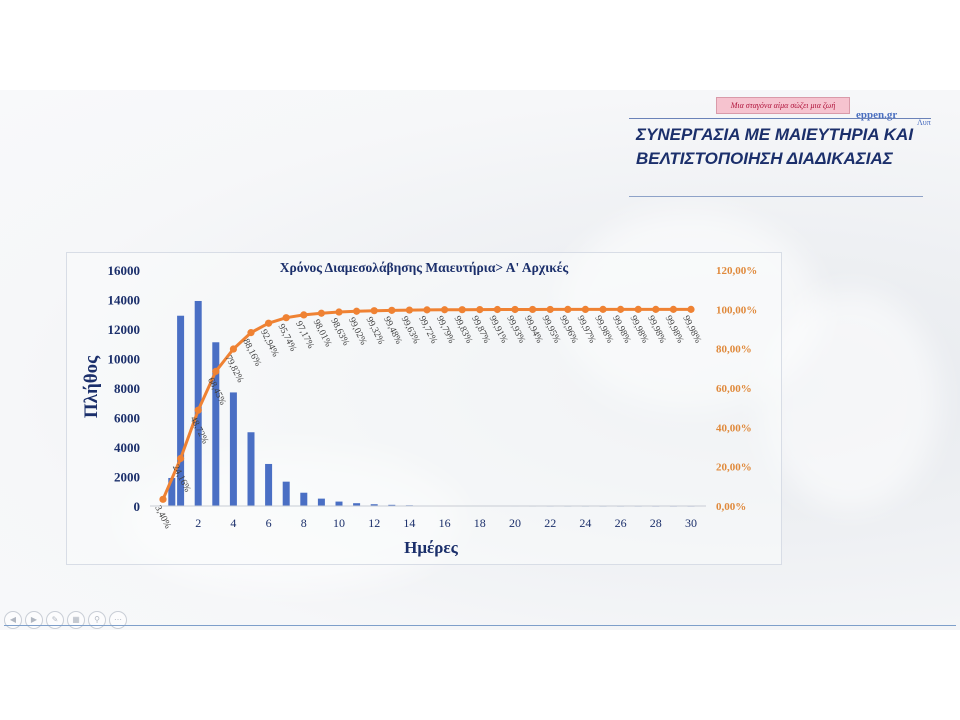  I want to click on presentation-controls: ◀ ▶ ✎ ▦ ⚲ ⋯, so click(65, 620).